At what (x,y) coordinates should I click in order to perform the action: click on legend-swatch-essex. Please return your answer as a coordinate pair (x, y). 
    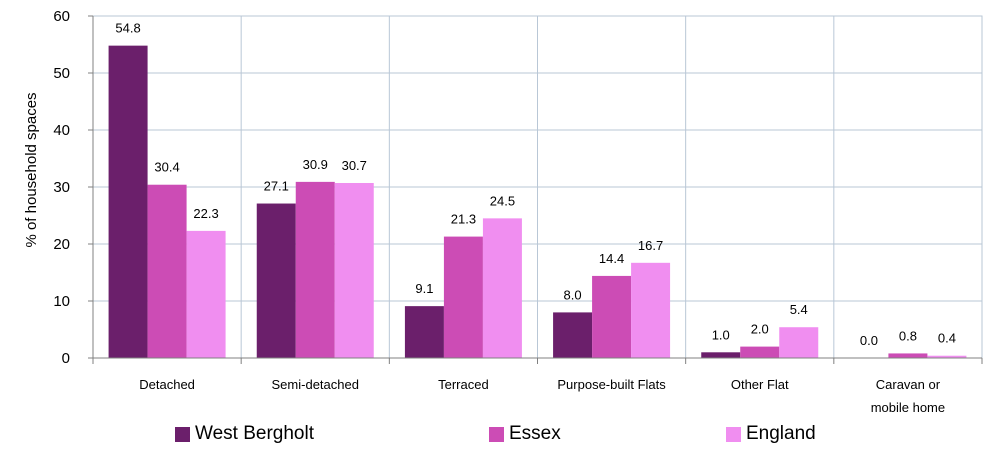
    Looking at the image, I should click on (496, 434).